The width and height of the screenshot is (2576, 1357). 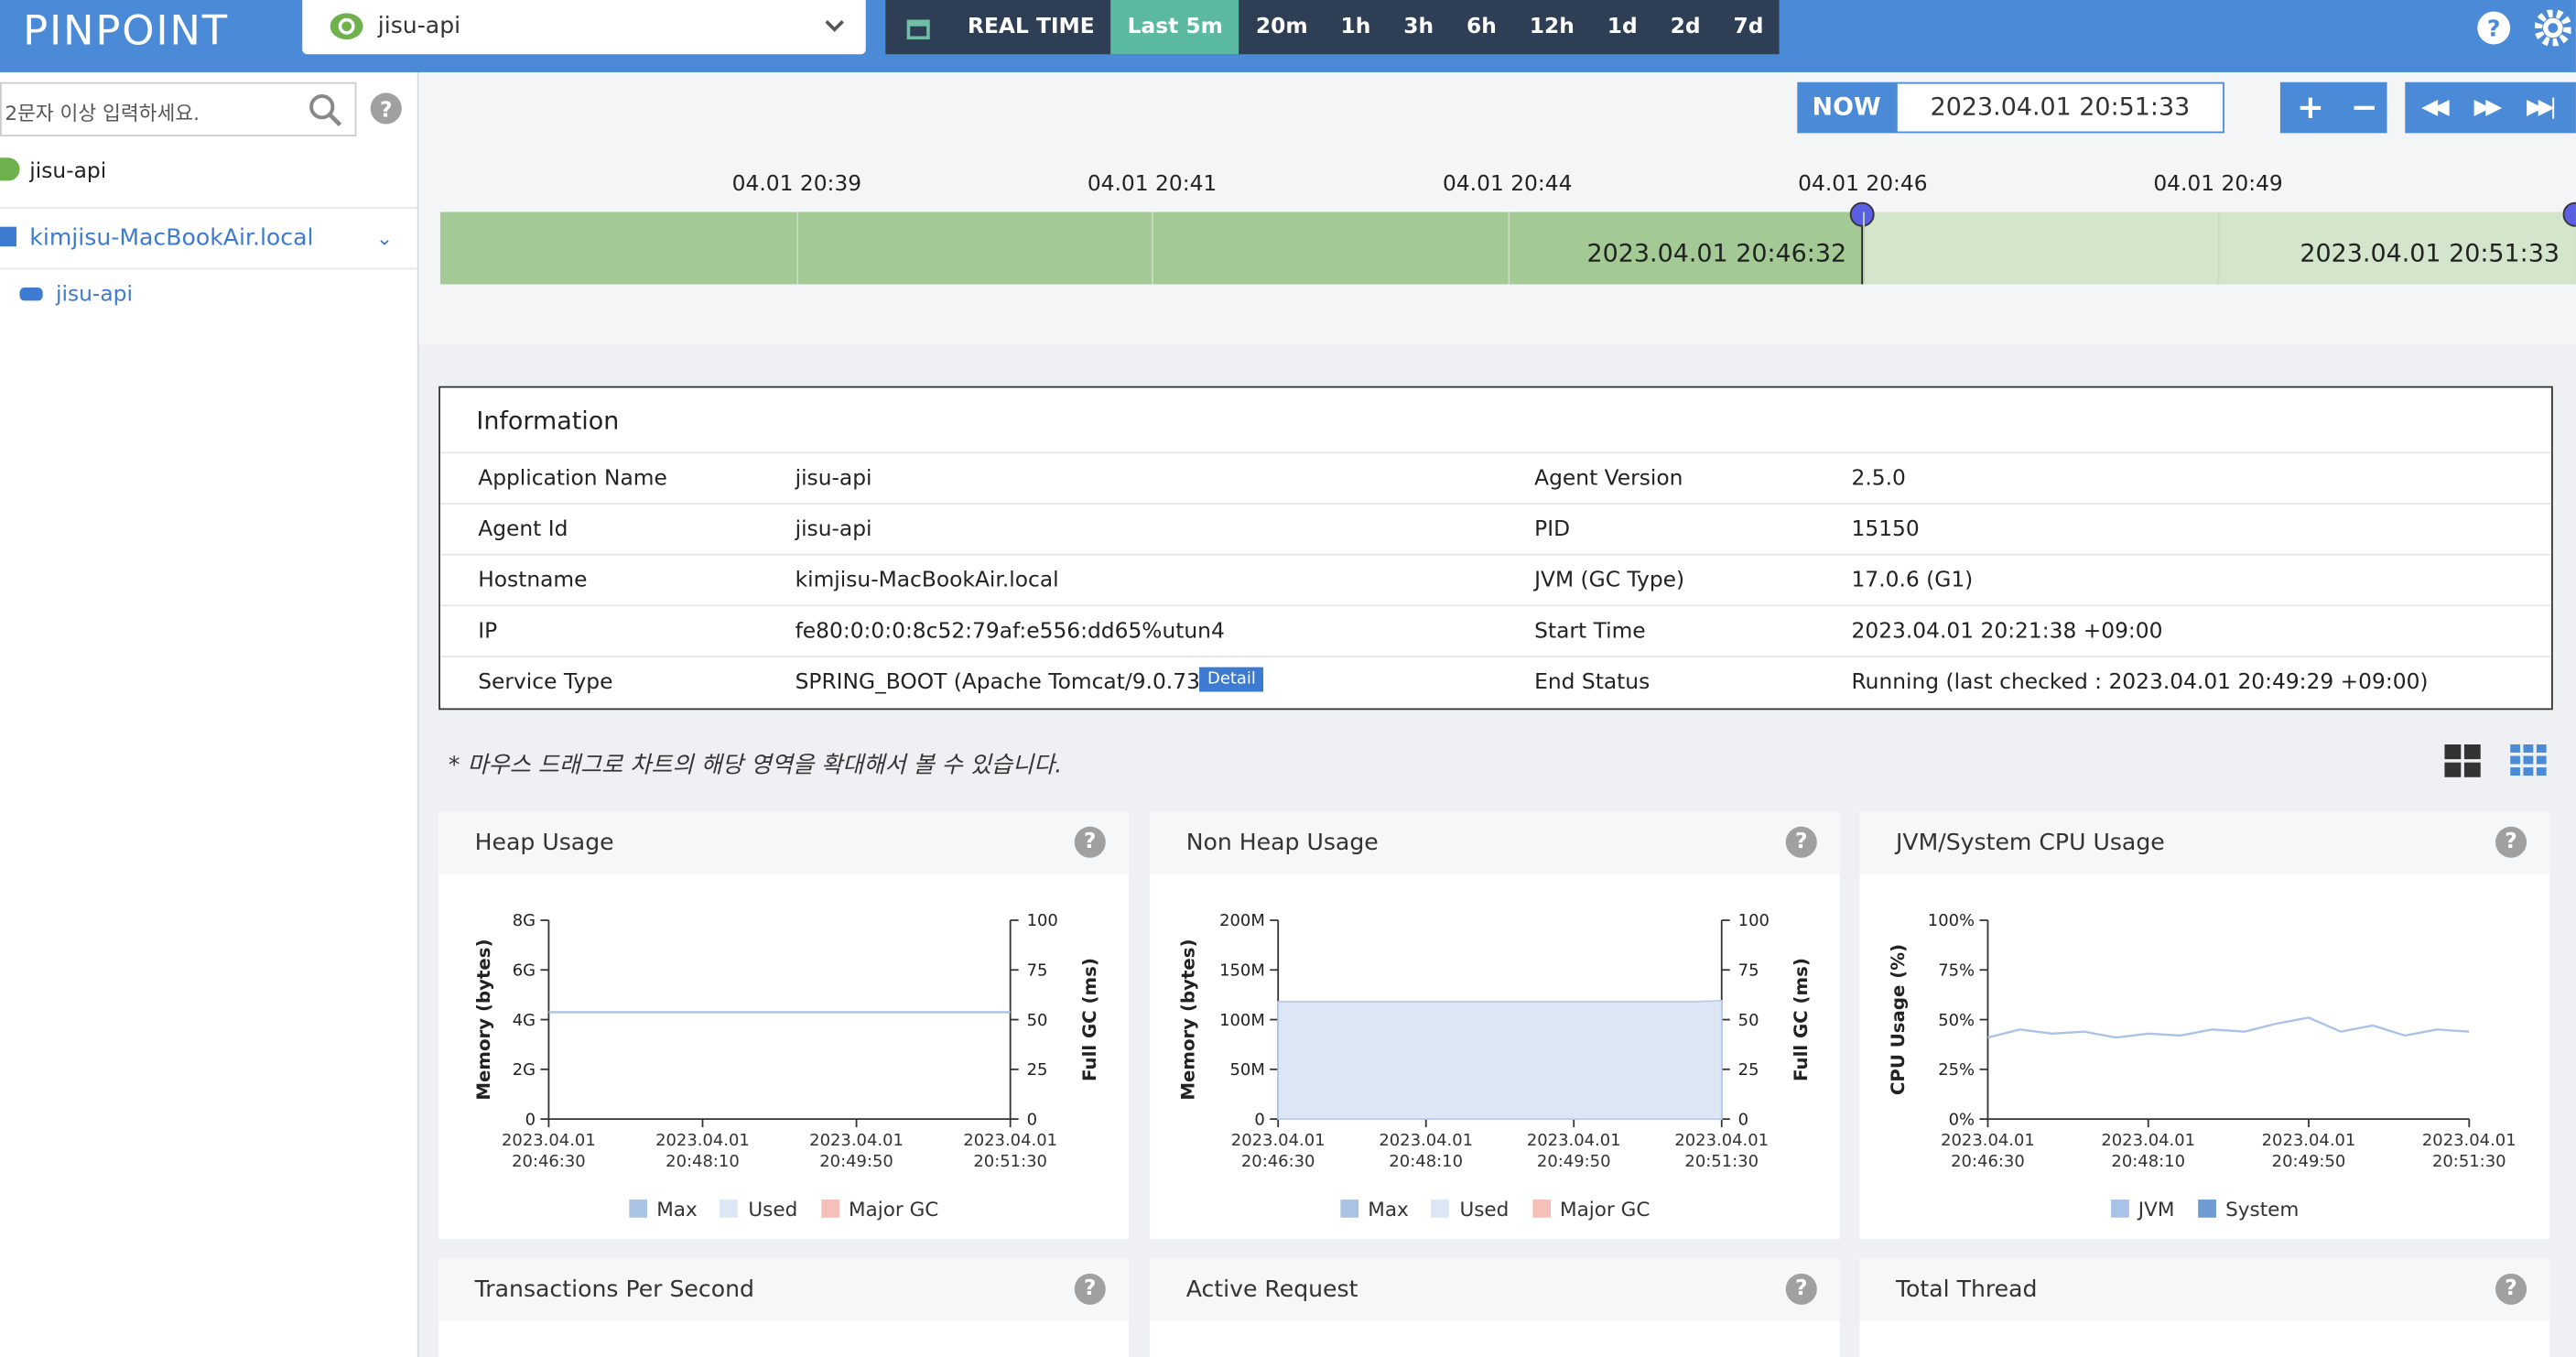 What do you see at coordinates (918, 27) in the screenshot?
I see `calendar-button` at bounding box center [918, 27].